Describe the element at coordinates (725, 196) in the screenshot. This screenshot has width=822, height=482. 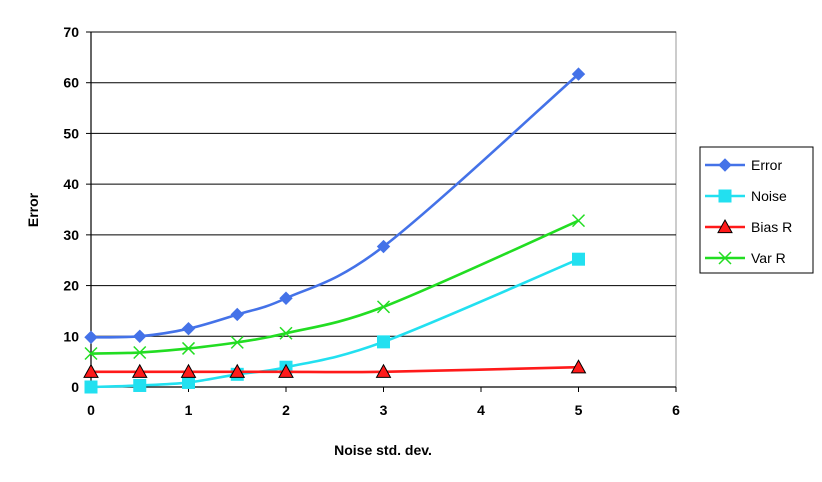
I see `legend-marker-noise` at that location.